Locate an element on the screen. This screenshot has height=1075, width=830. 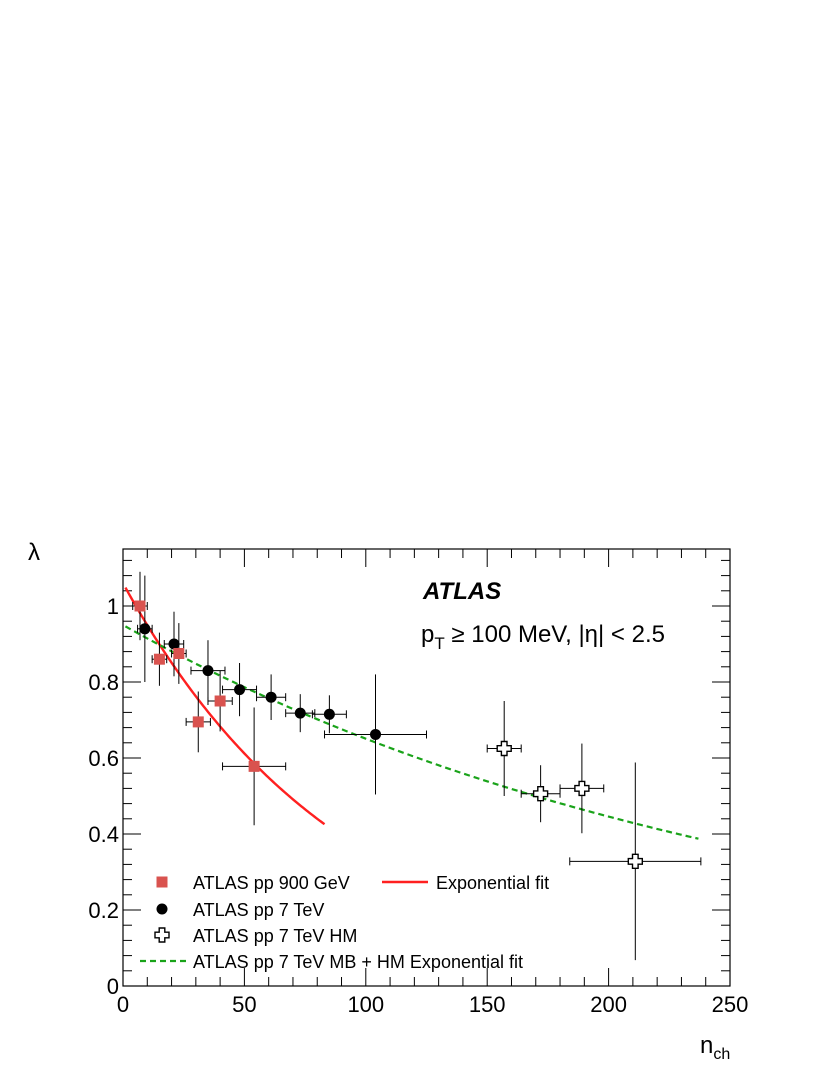
legend-label: ATLAS pp 7 TeV MB + HM Exponential fit is located at coordinates (358, 962).